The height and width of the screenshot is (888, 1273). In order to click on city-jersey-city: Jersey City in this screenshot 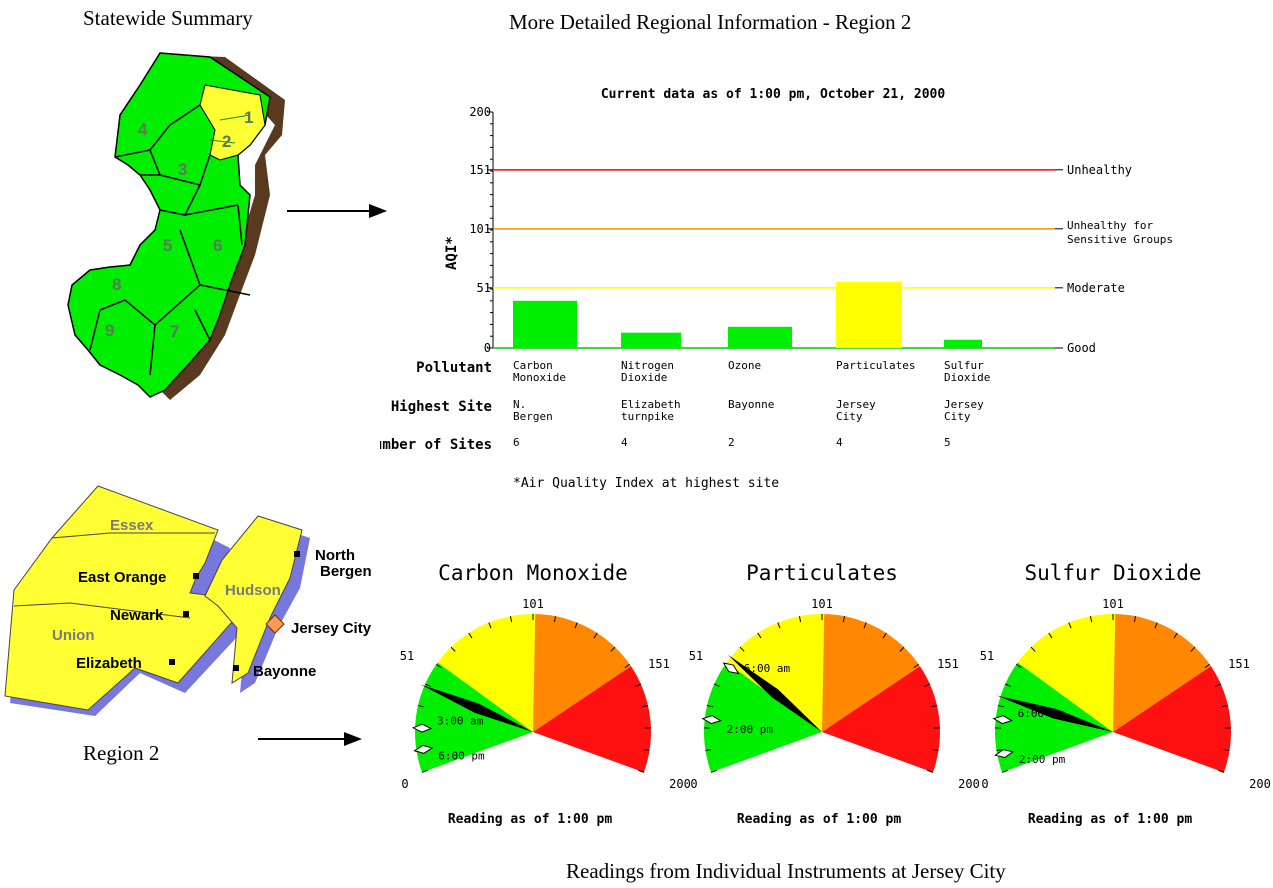, I will do `click(331, 628)`.